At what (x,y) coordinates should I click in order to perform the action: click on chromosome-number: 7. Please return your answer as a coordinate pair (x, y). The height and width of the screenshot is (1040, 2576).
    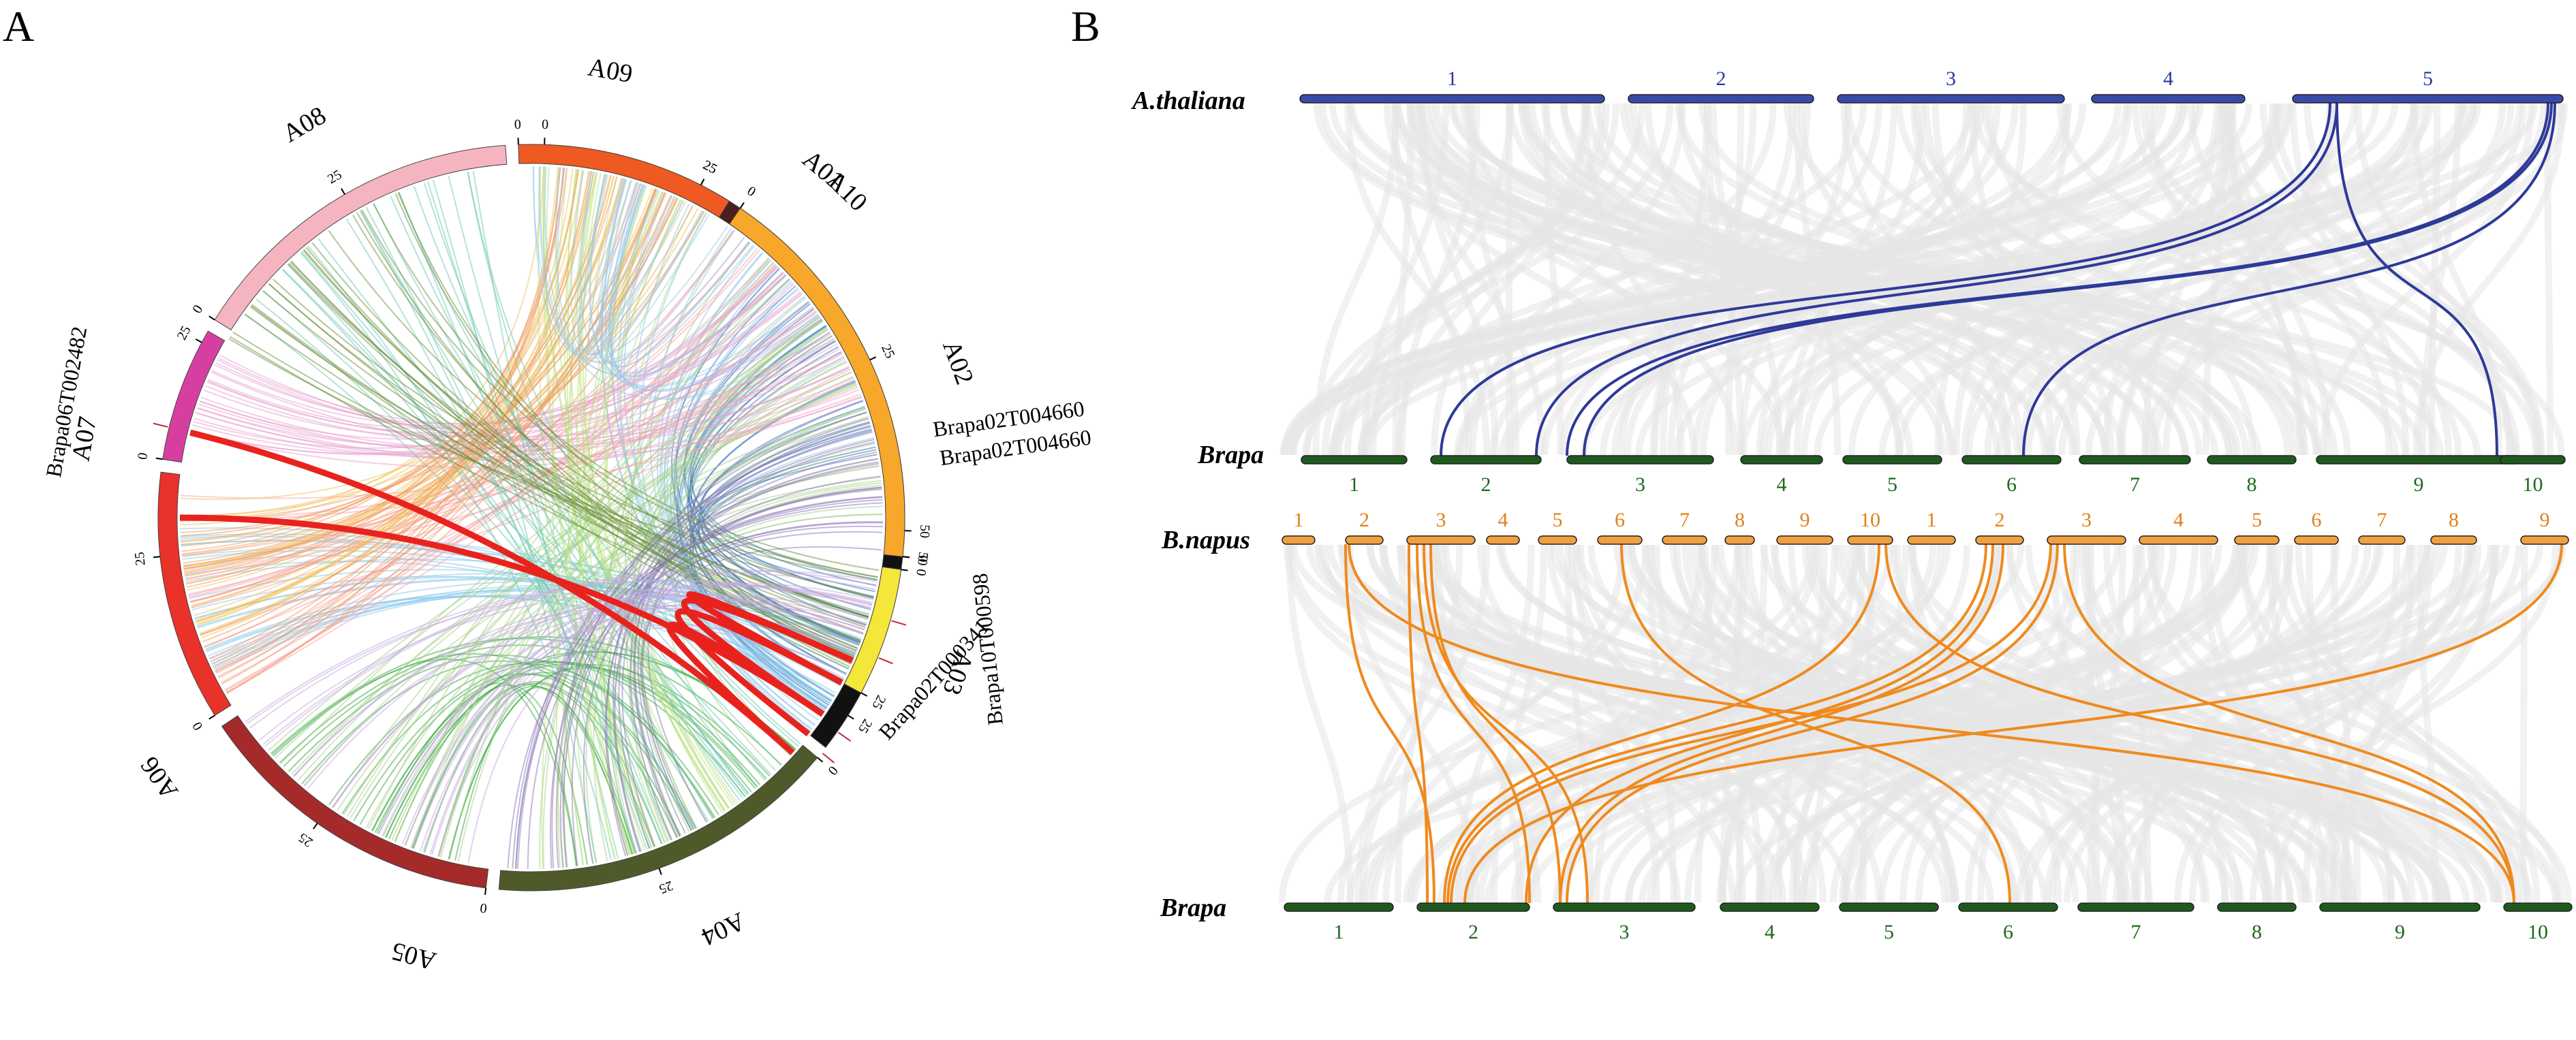
    Looking at the image, I should click on (1684, 520).